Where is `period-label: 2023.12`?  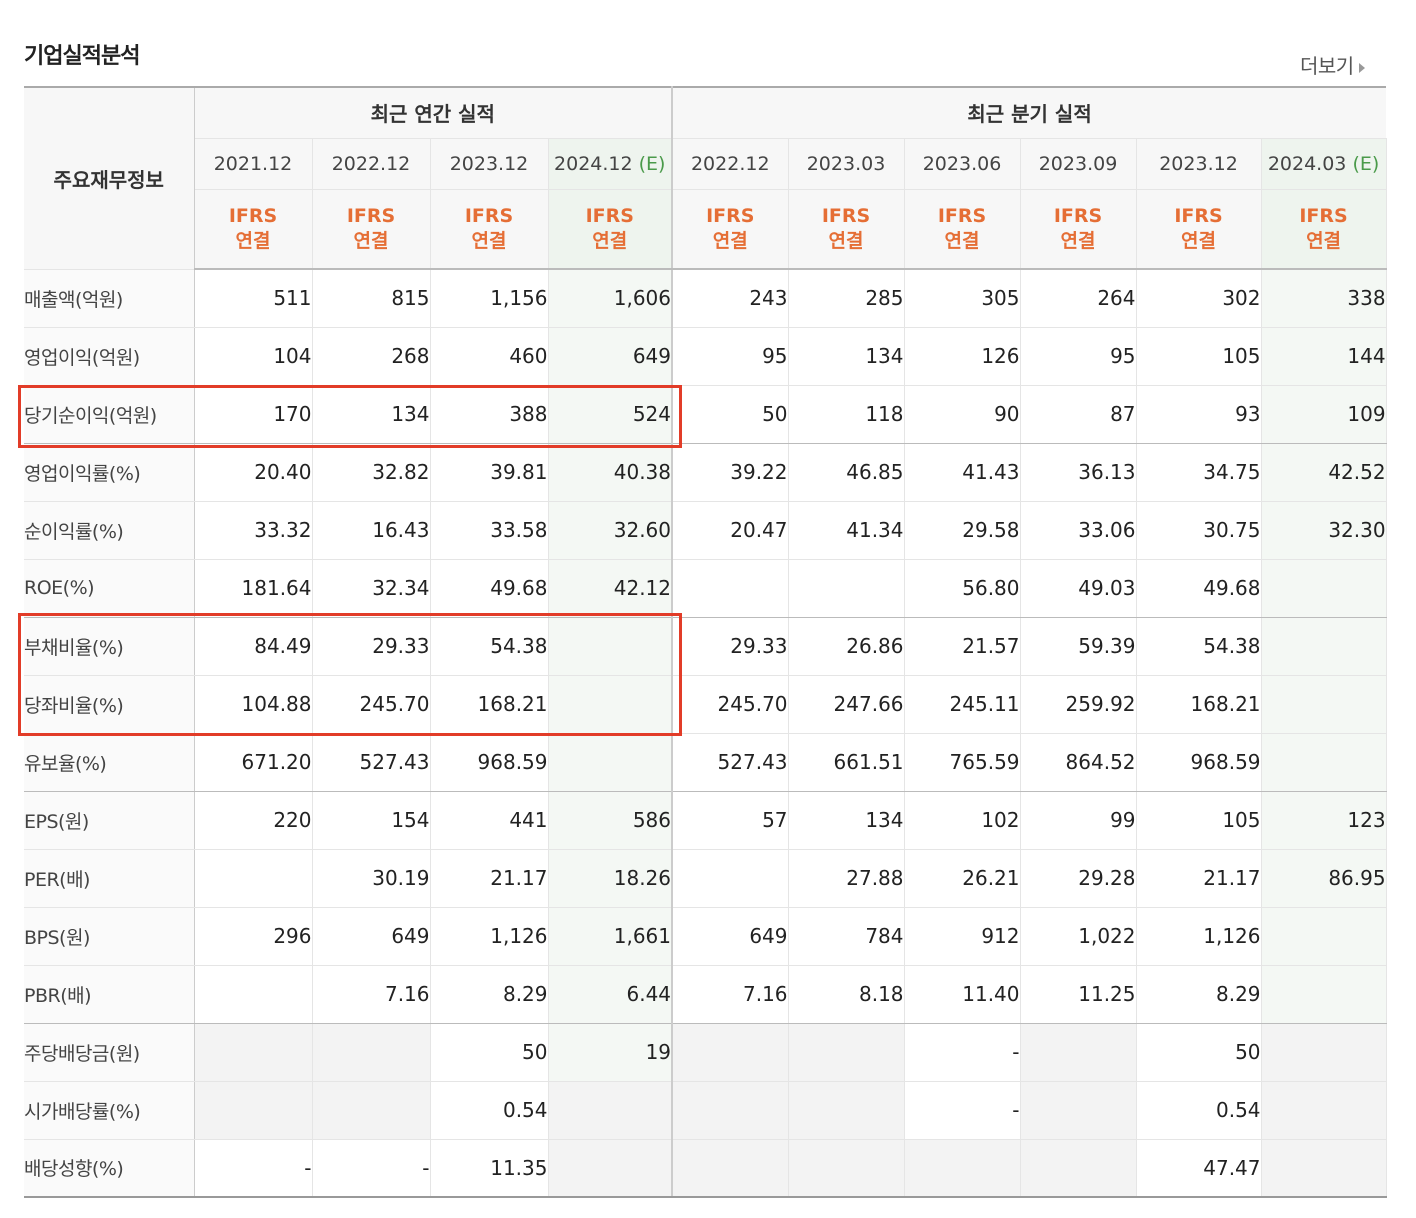
period-label: 2023.12 is located at coordinates (1198, 163).